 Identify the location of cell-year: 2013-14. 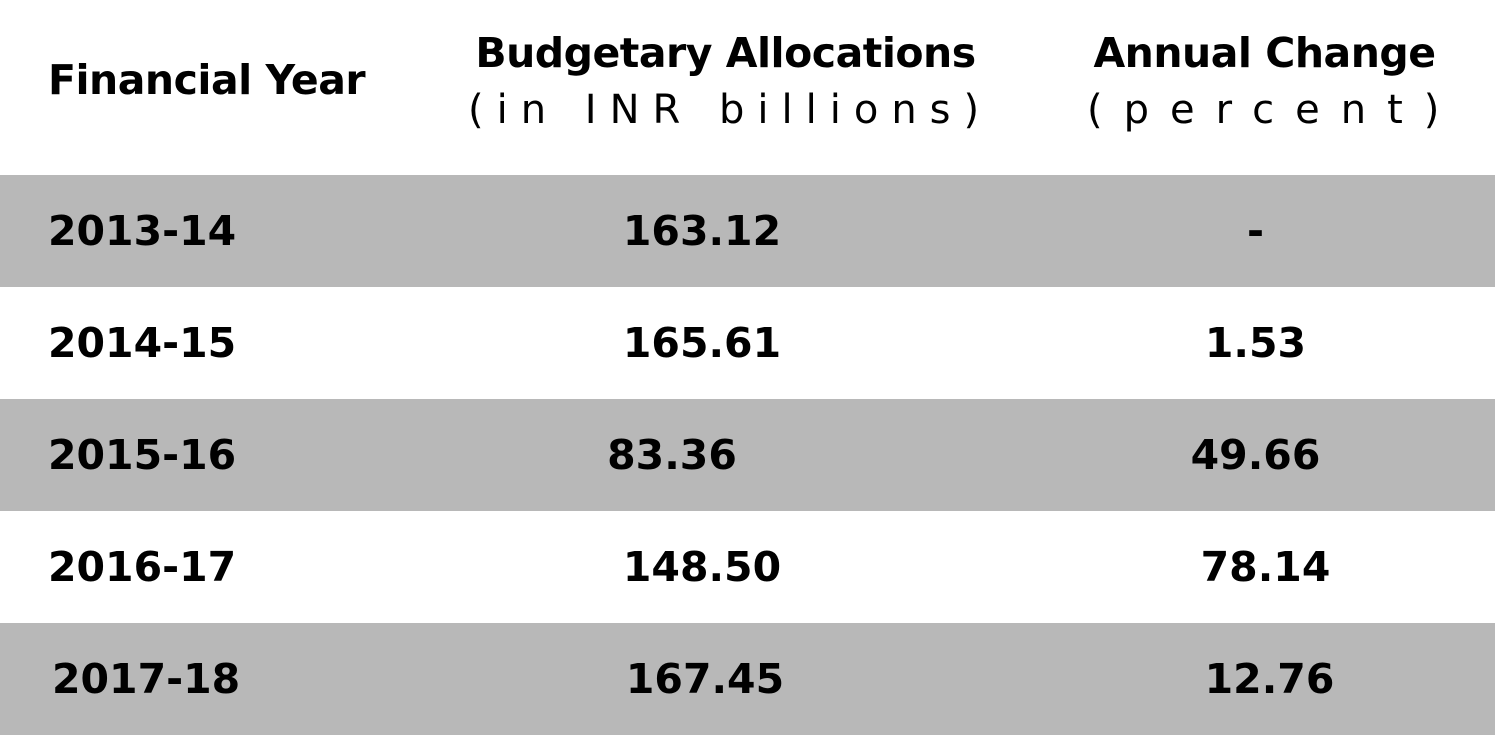
(142, 231).